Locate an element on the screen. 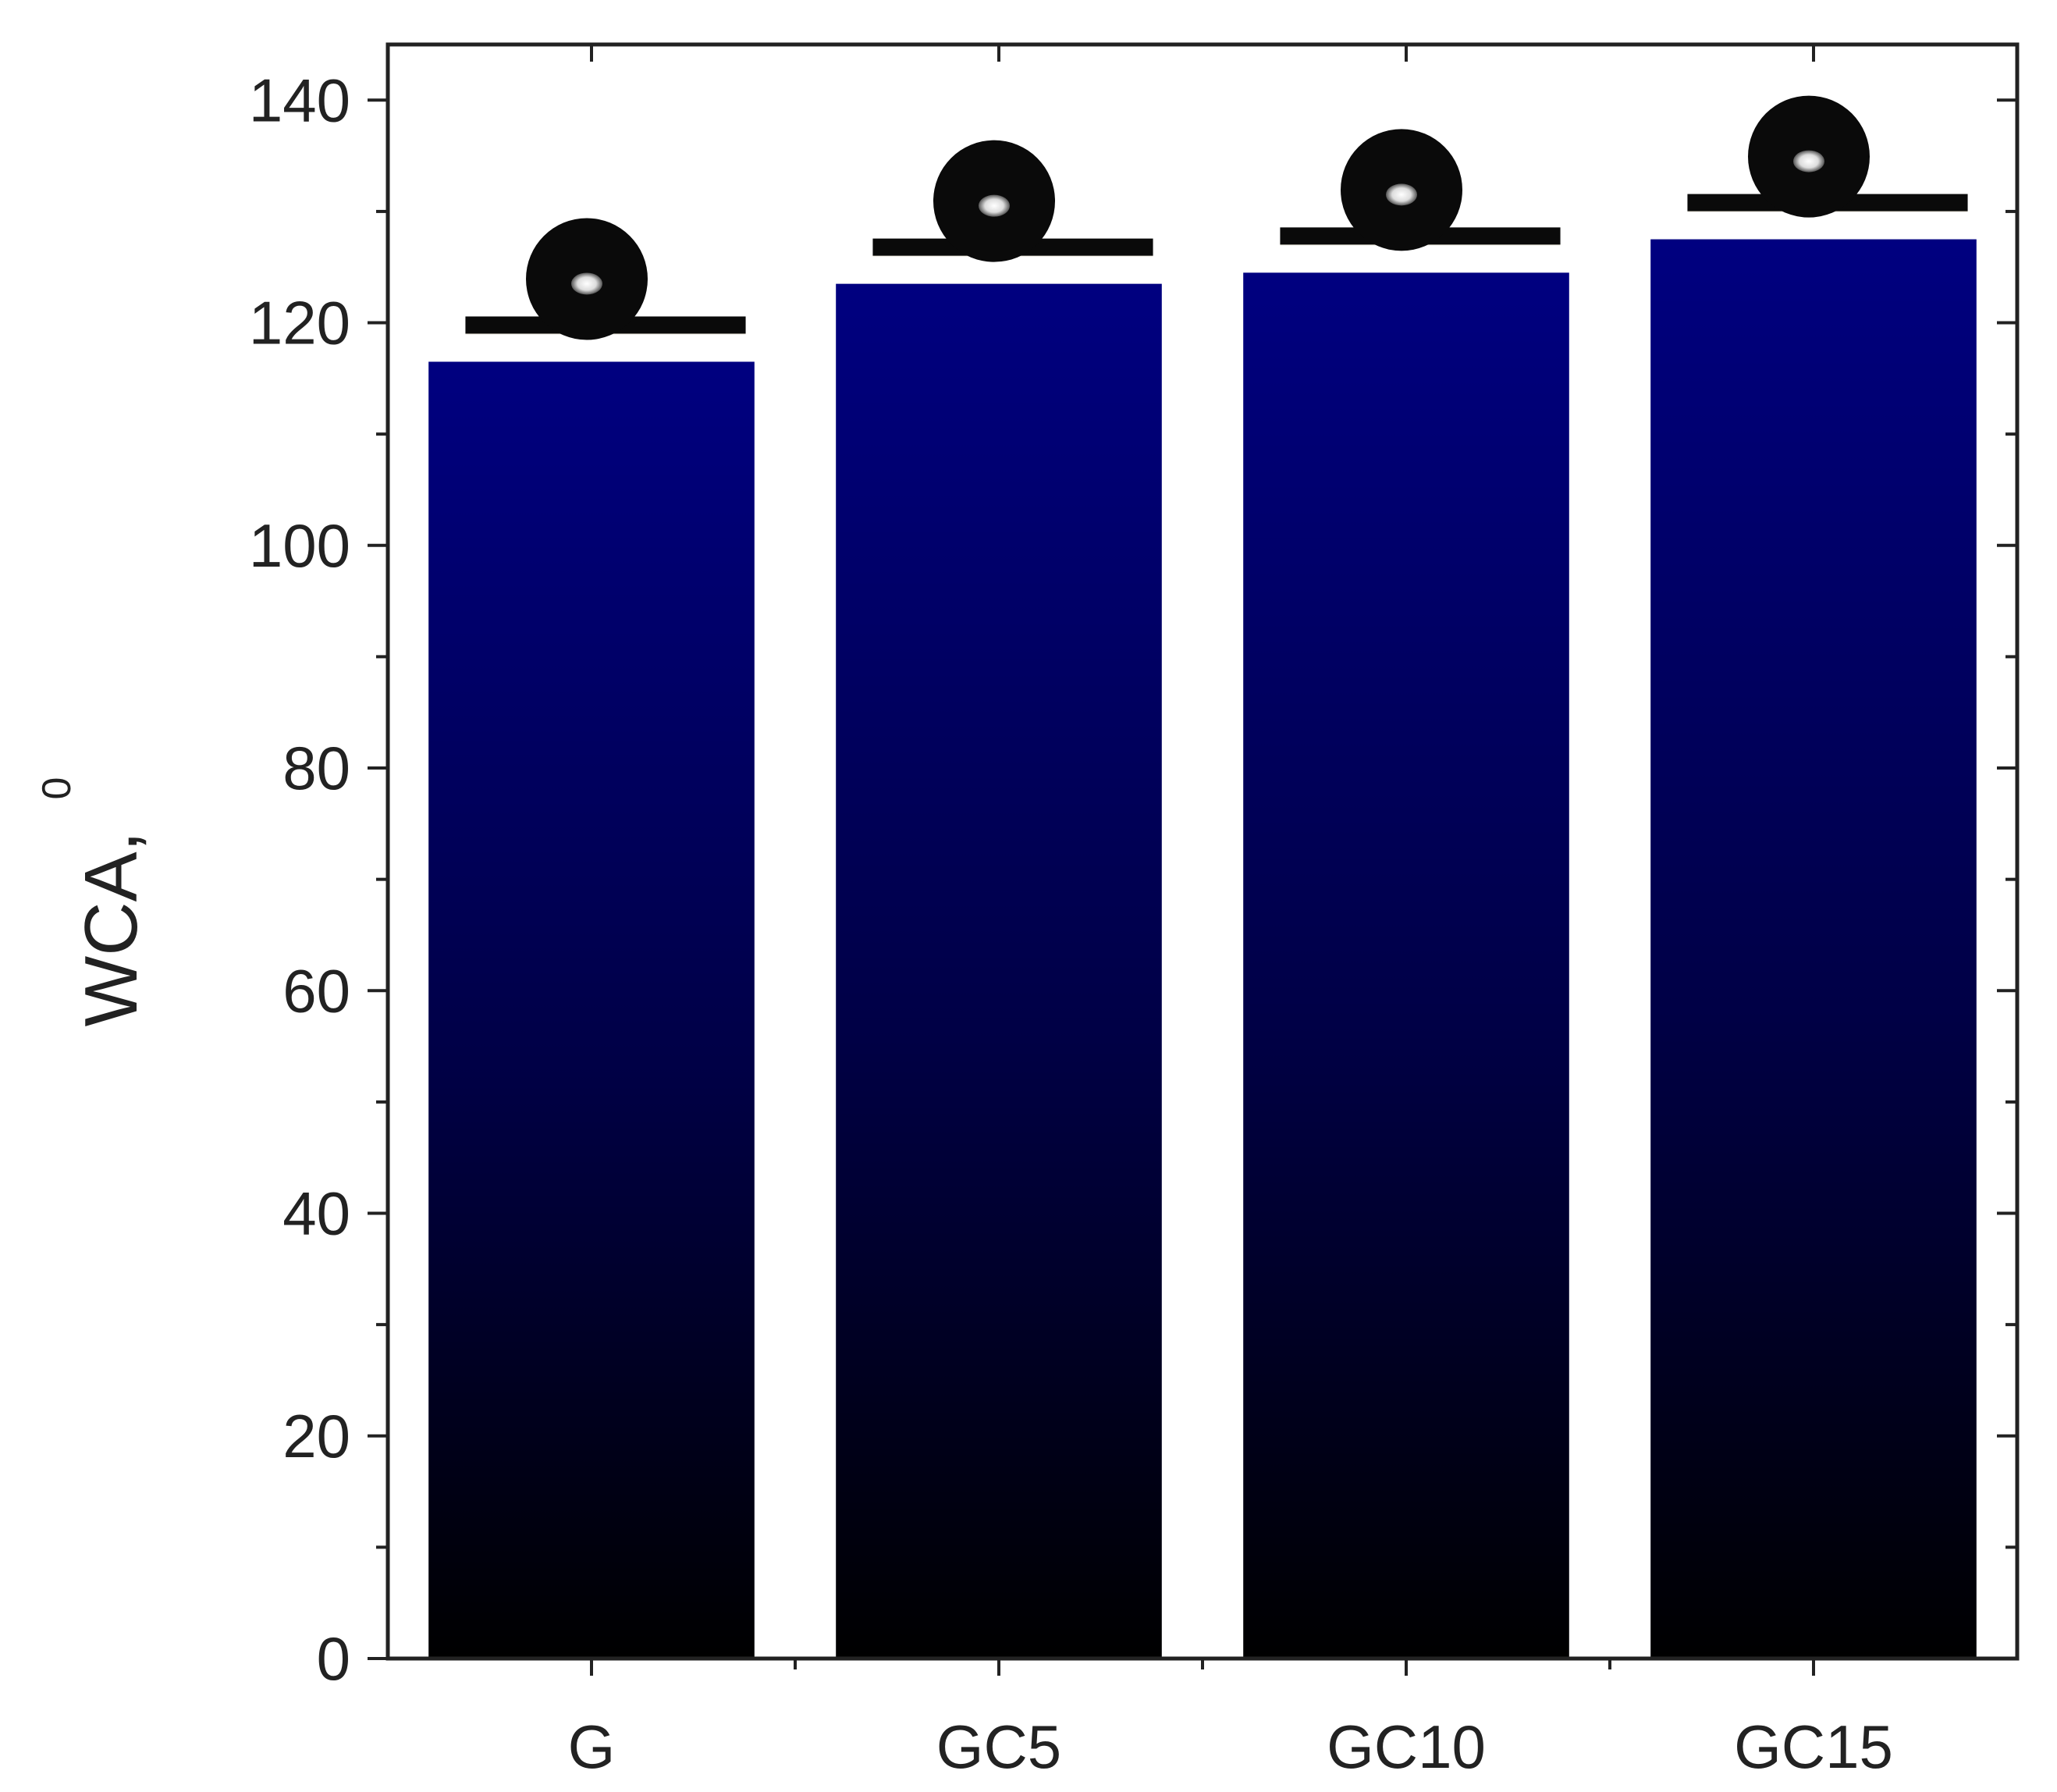 The height and width of the screenshot is (1792, 2057). droplets-layer is located at coordinates (1216, 217).